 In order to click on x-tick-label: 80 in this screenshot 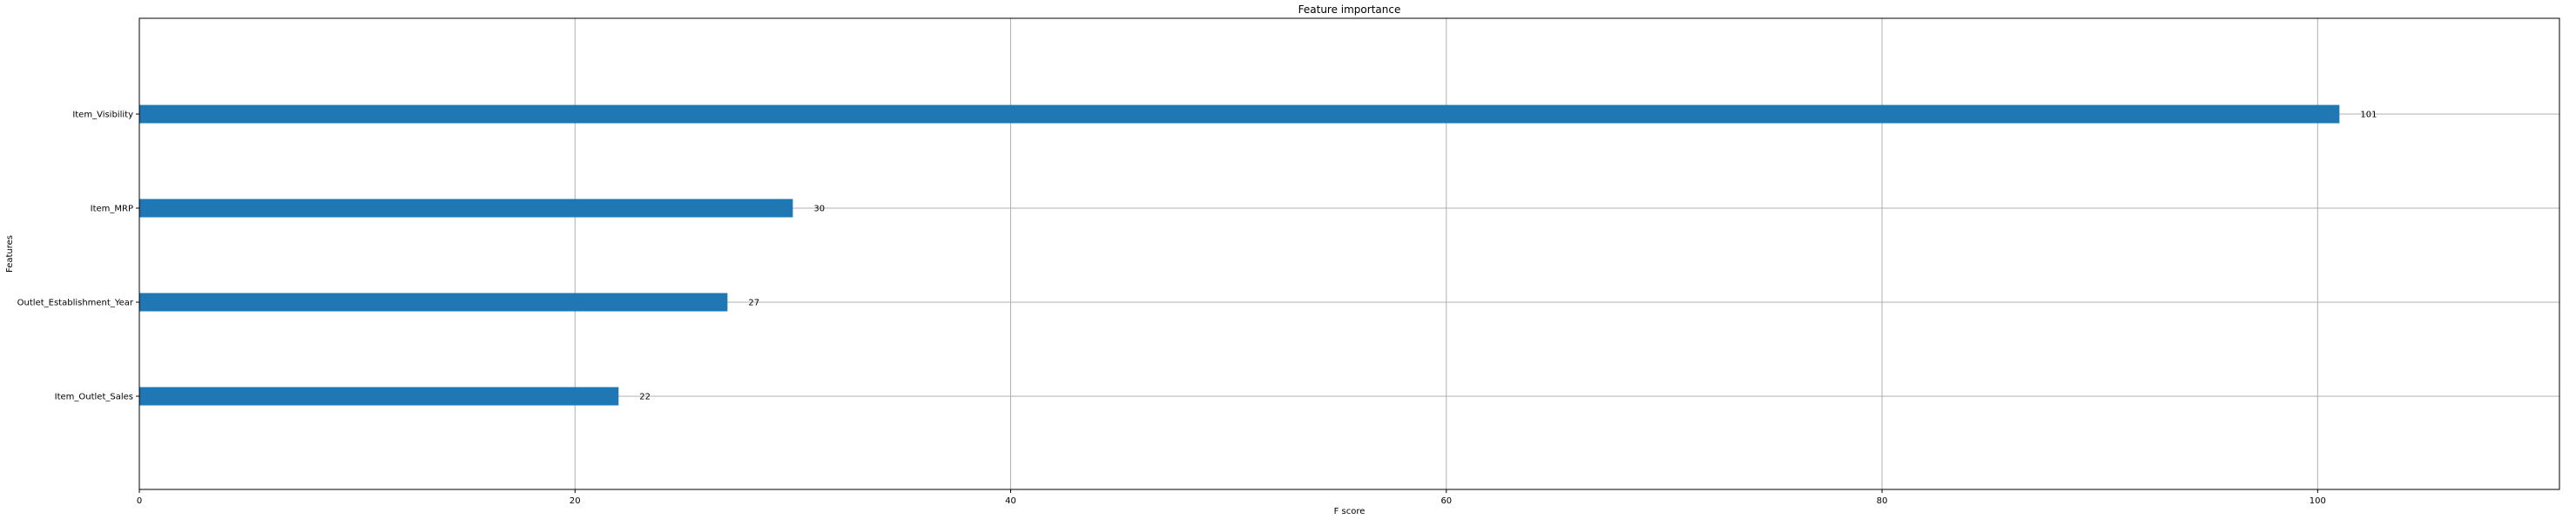, I will do `click(1882, 501)`.